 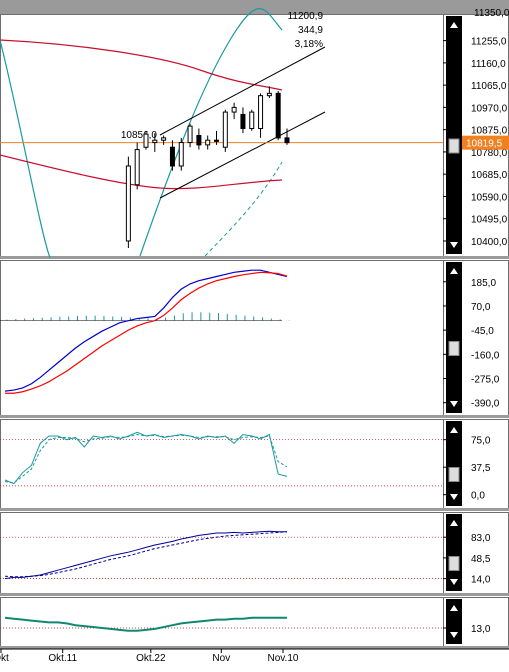 I want to click on bollinger-upper-line, so click(x=211, y=132).